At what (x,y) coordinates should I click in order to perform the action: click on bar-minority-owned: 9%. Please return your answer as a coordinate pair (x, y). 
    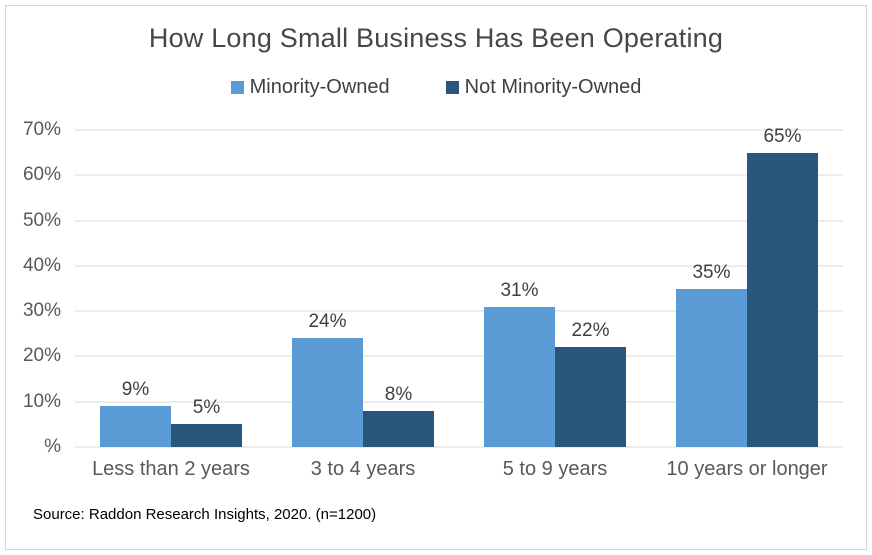
    Looking at the image, I should click on (135, 413).